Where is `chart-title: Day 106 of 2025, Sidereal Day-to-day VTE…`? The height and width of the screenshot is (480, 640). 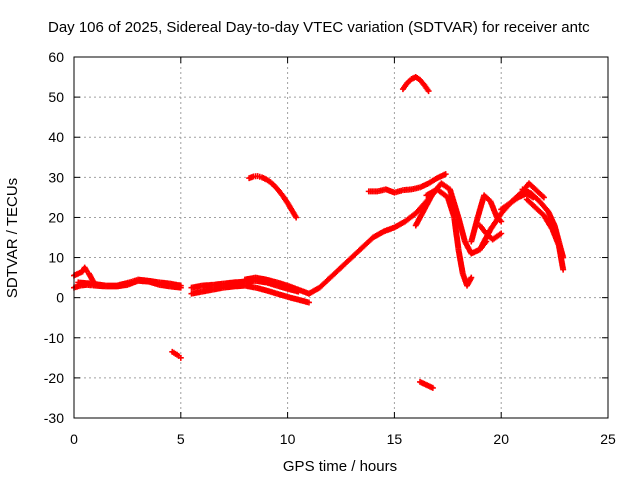 chart-title: Day 106 of 2025, Sidereal Day-to-day VTE… is located at coordinates (319, 27).